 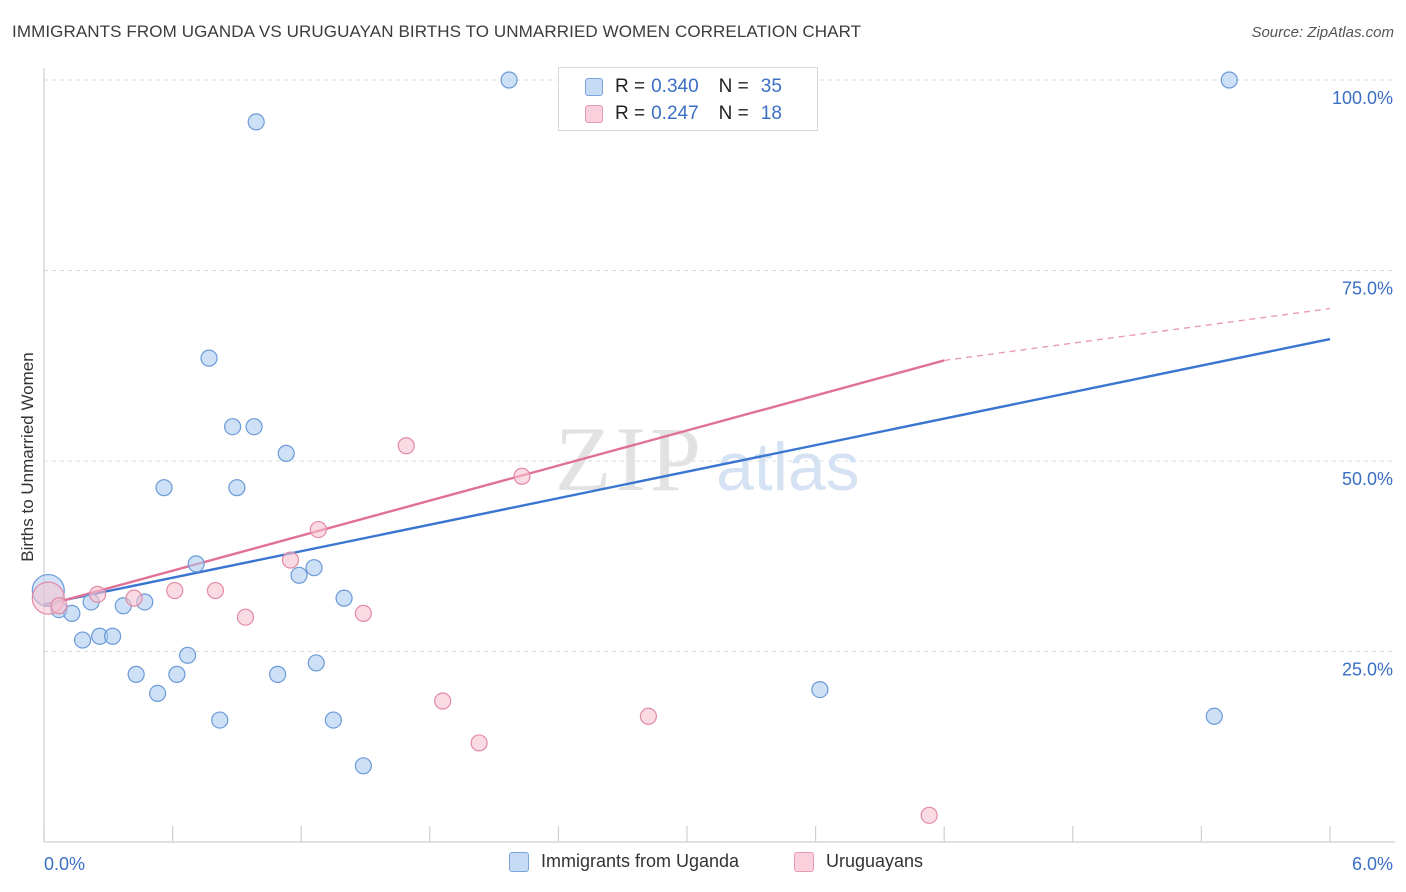 I want to click on legend-item-label: Immigrants from Uganda, so click(x=640, y=861).